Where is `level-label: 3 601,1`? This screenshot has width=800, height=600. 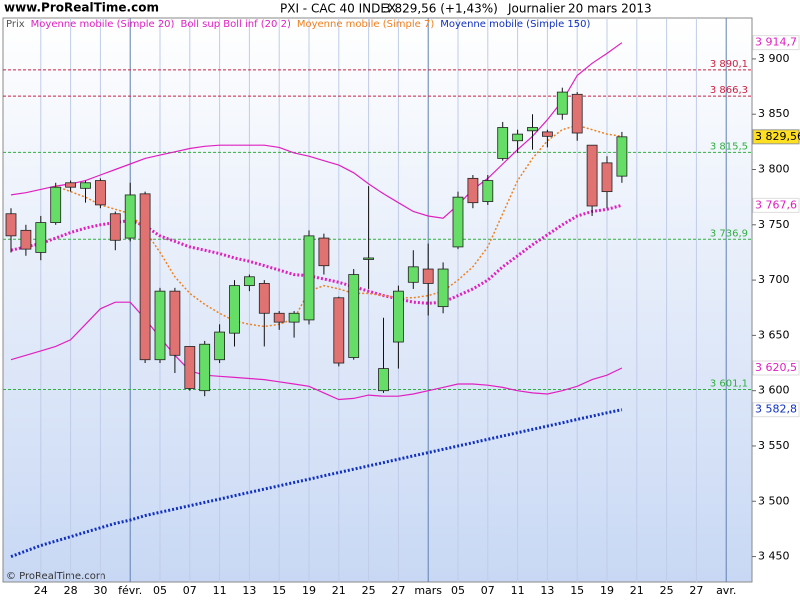
level-label: 3 601,1 is located at coordinates (729, 383).